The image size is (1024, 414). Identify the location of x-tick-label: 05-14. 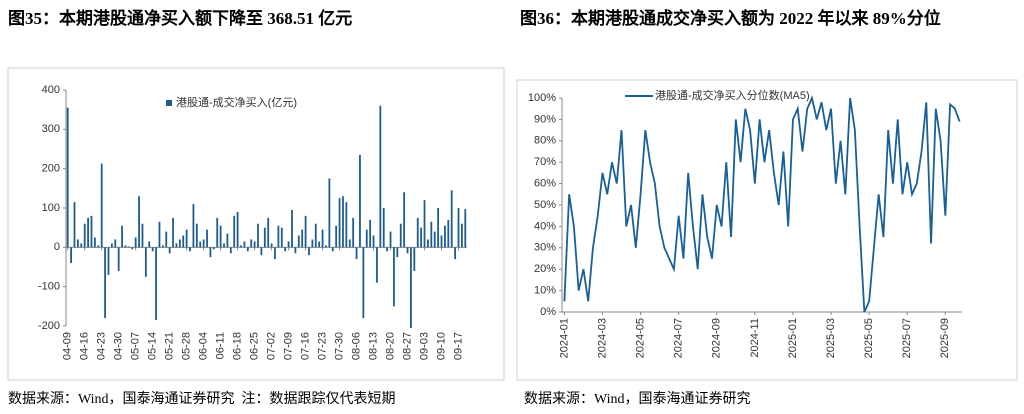
(153, 346).